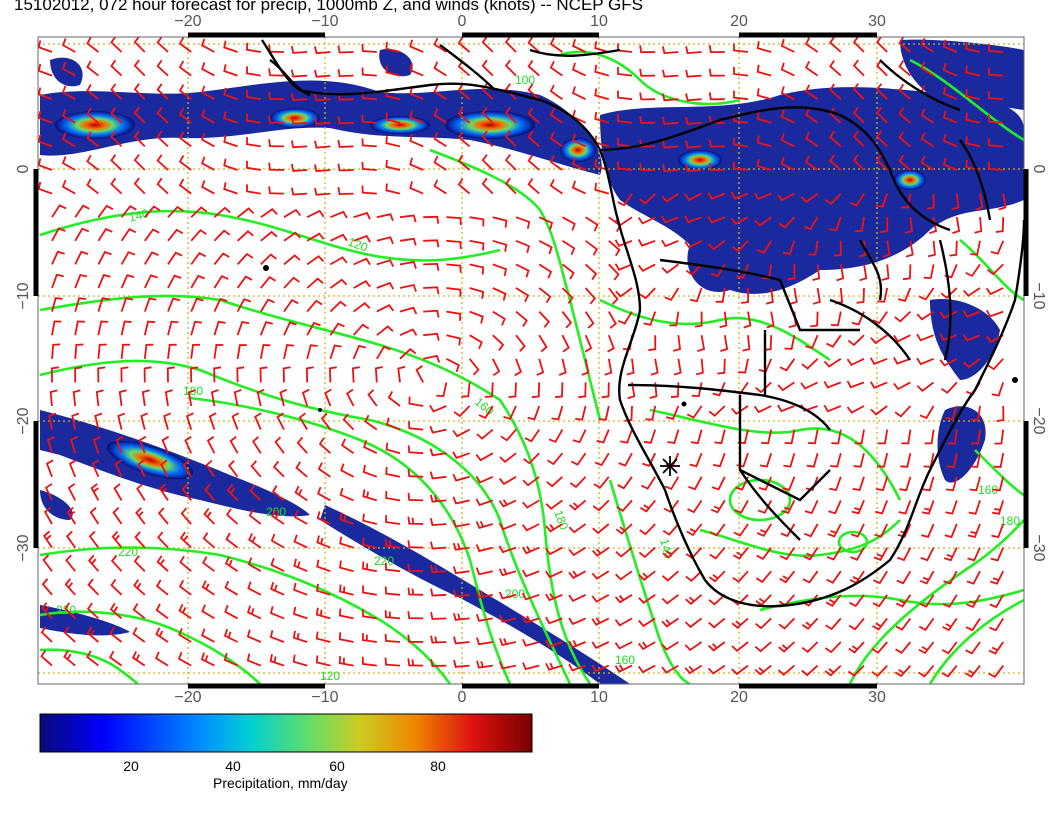 Image resolution: width=1056 pixels, height=816 pixels. What do you see at coordinates (128, 552) in the screenshot?
I see `contour-label: 220` at bounding box center [128, 552].